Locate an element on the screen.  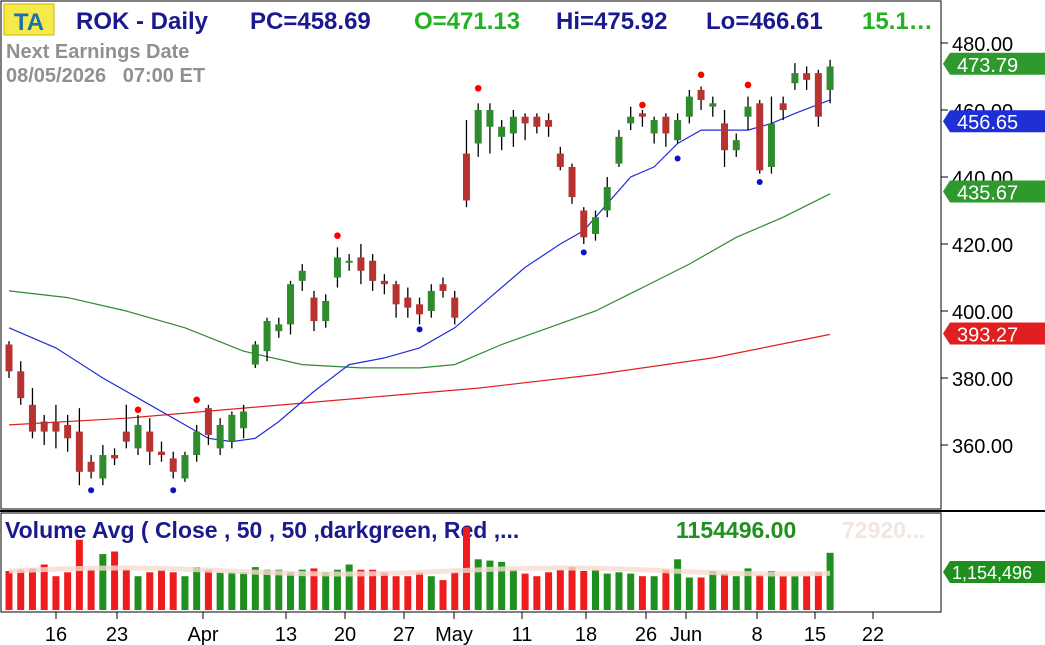
volume-average-line is located at coordinates (419, 571).